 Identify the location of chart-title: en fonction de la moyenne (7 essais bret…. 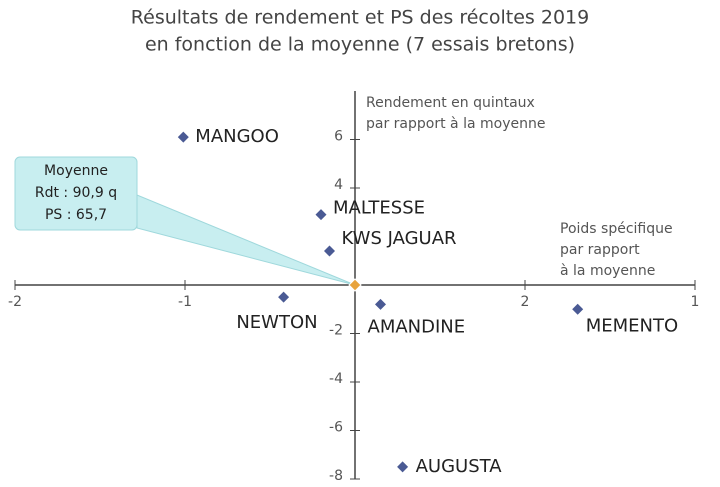
(360, 45).